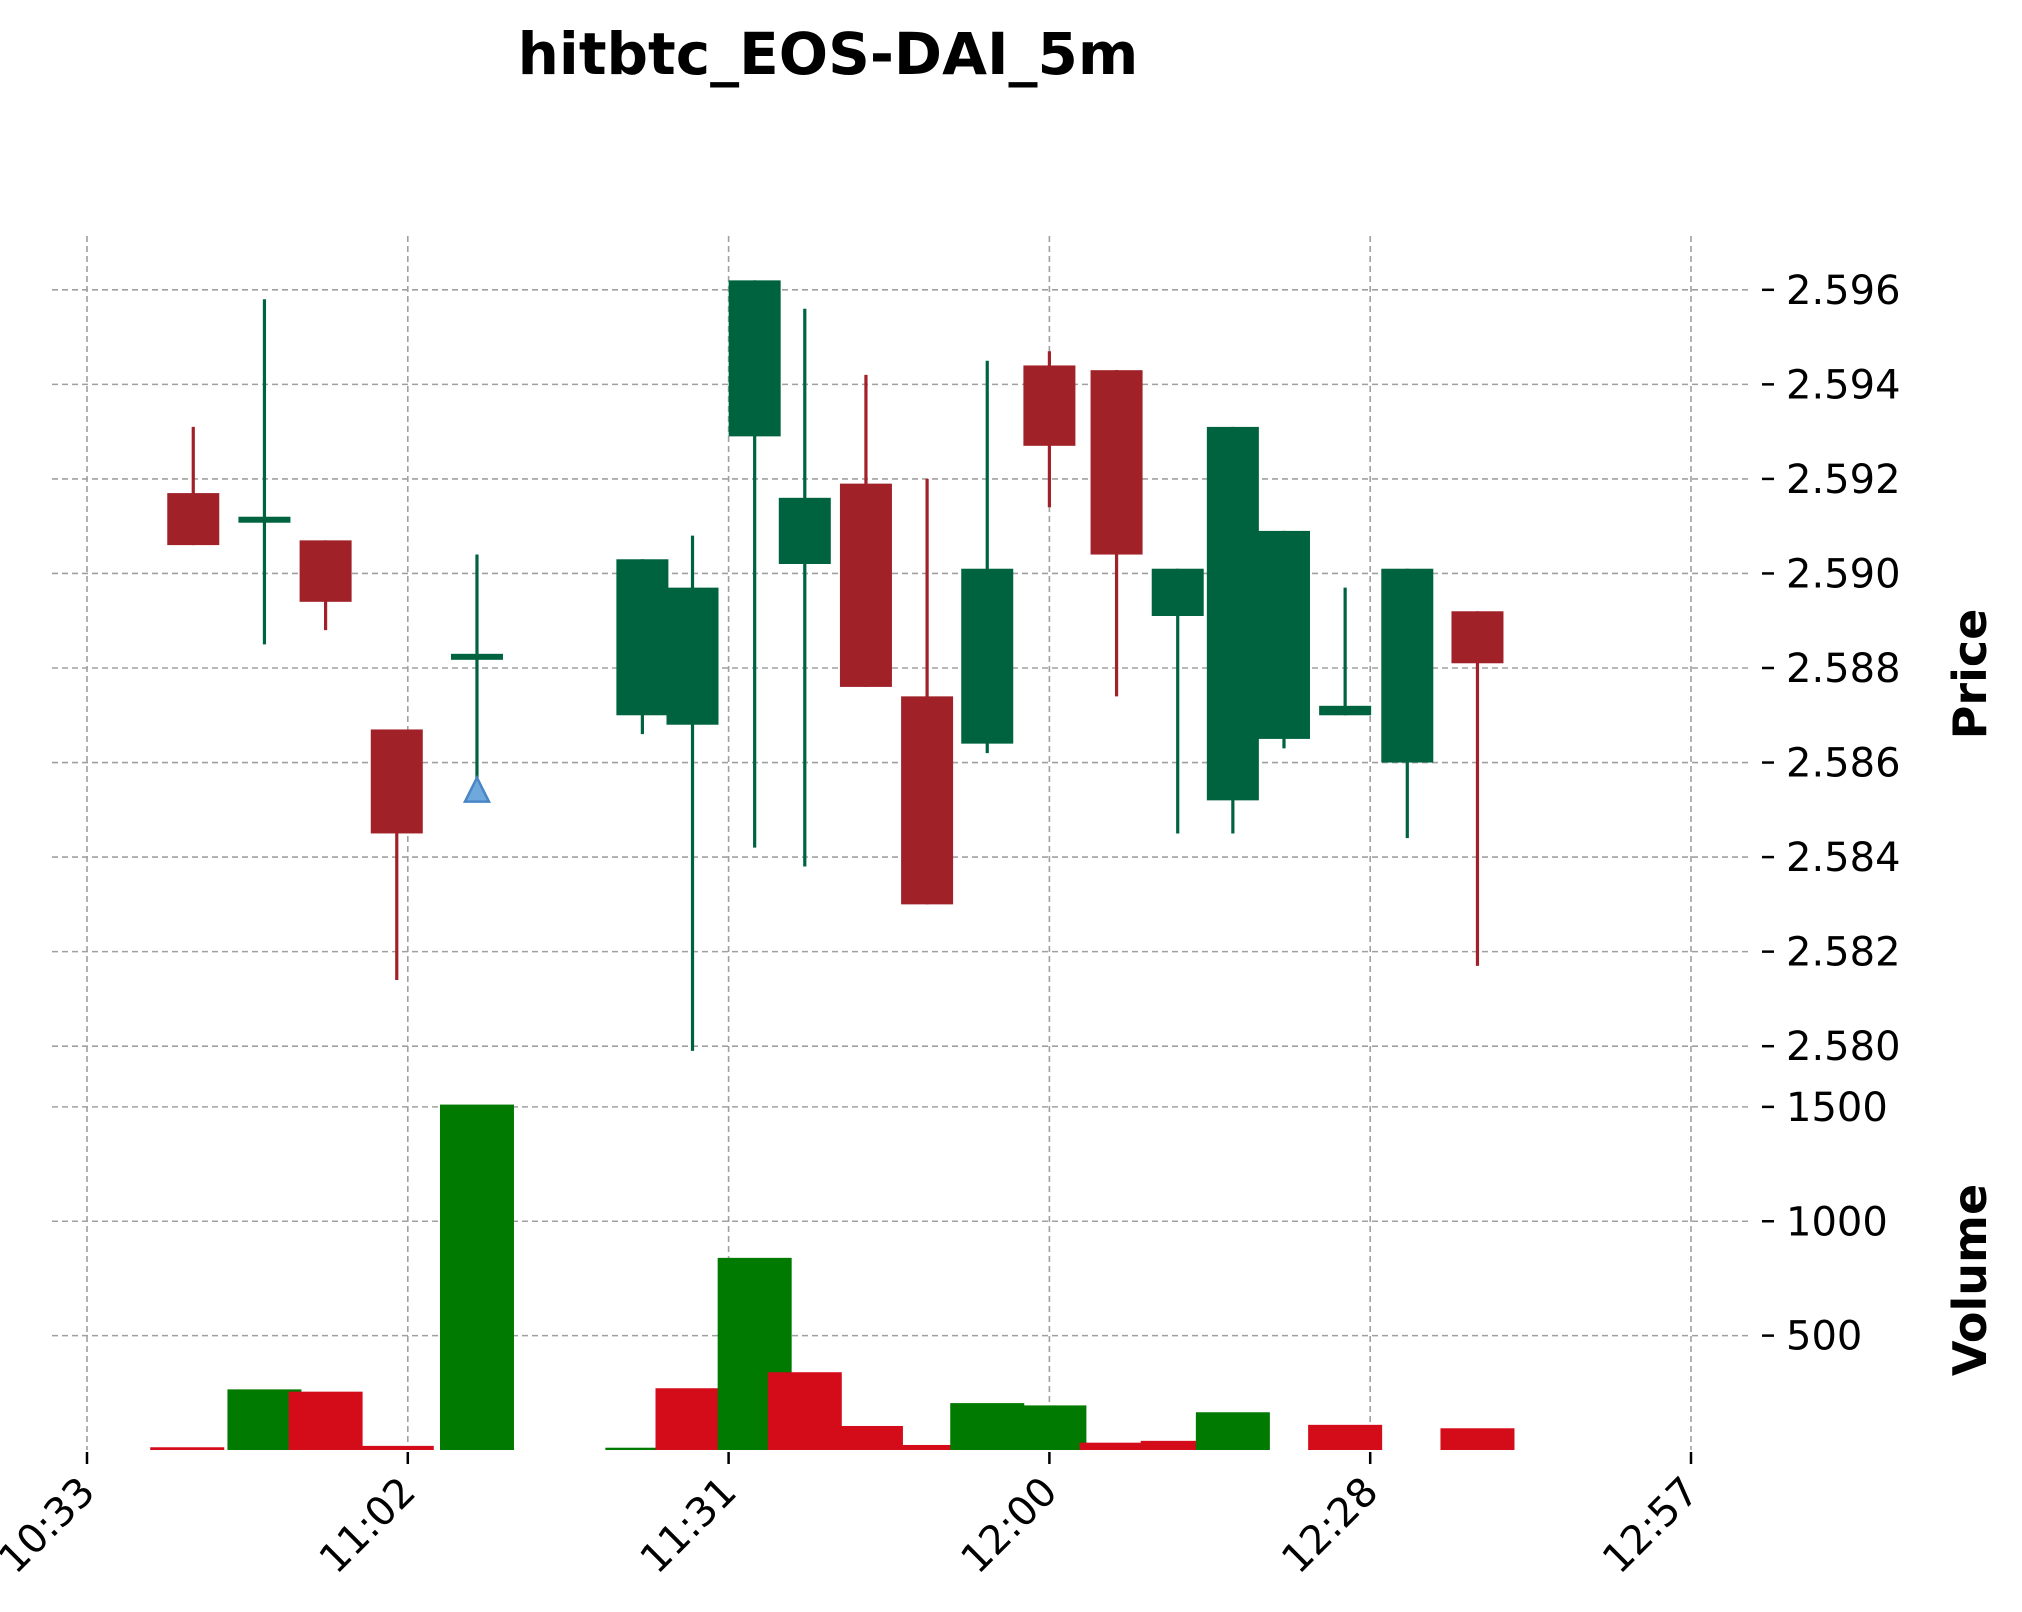 Image resolution: width=2022 pixels, height=1612 pixels. I want to click on price-tick-label: 2.586, so click(1843, 764).